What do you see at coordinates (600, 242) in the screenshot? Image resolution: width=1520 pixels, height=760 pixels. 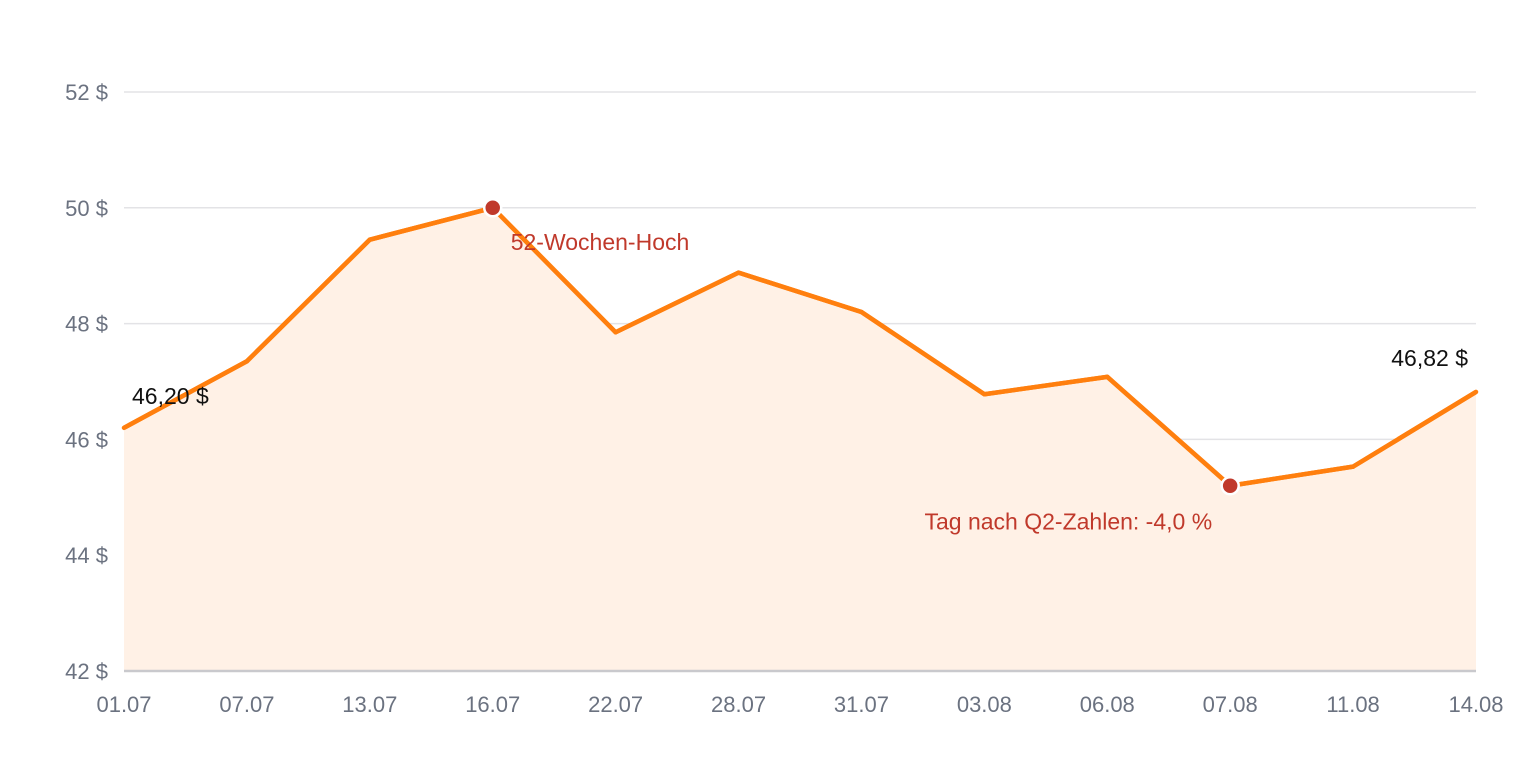 I see `annotation-label: 52-Wochen-Hoch` at bounding box center [600, 242].